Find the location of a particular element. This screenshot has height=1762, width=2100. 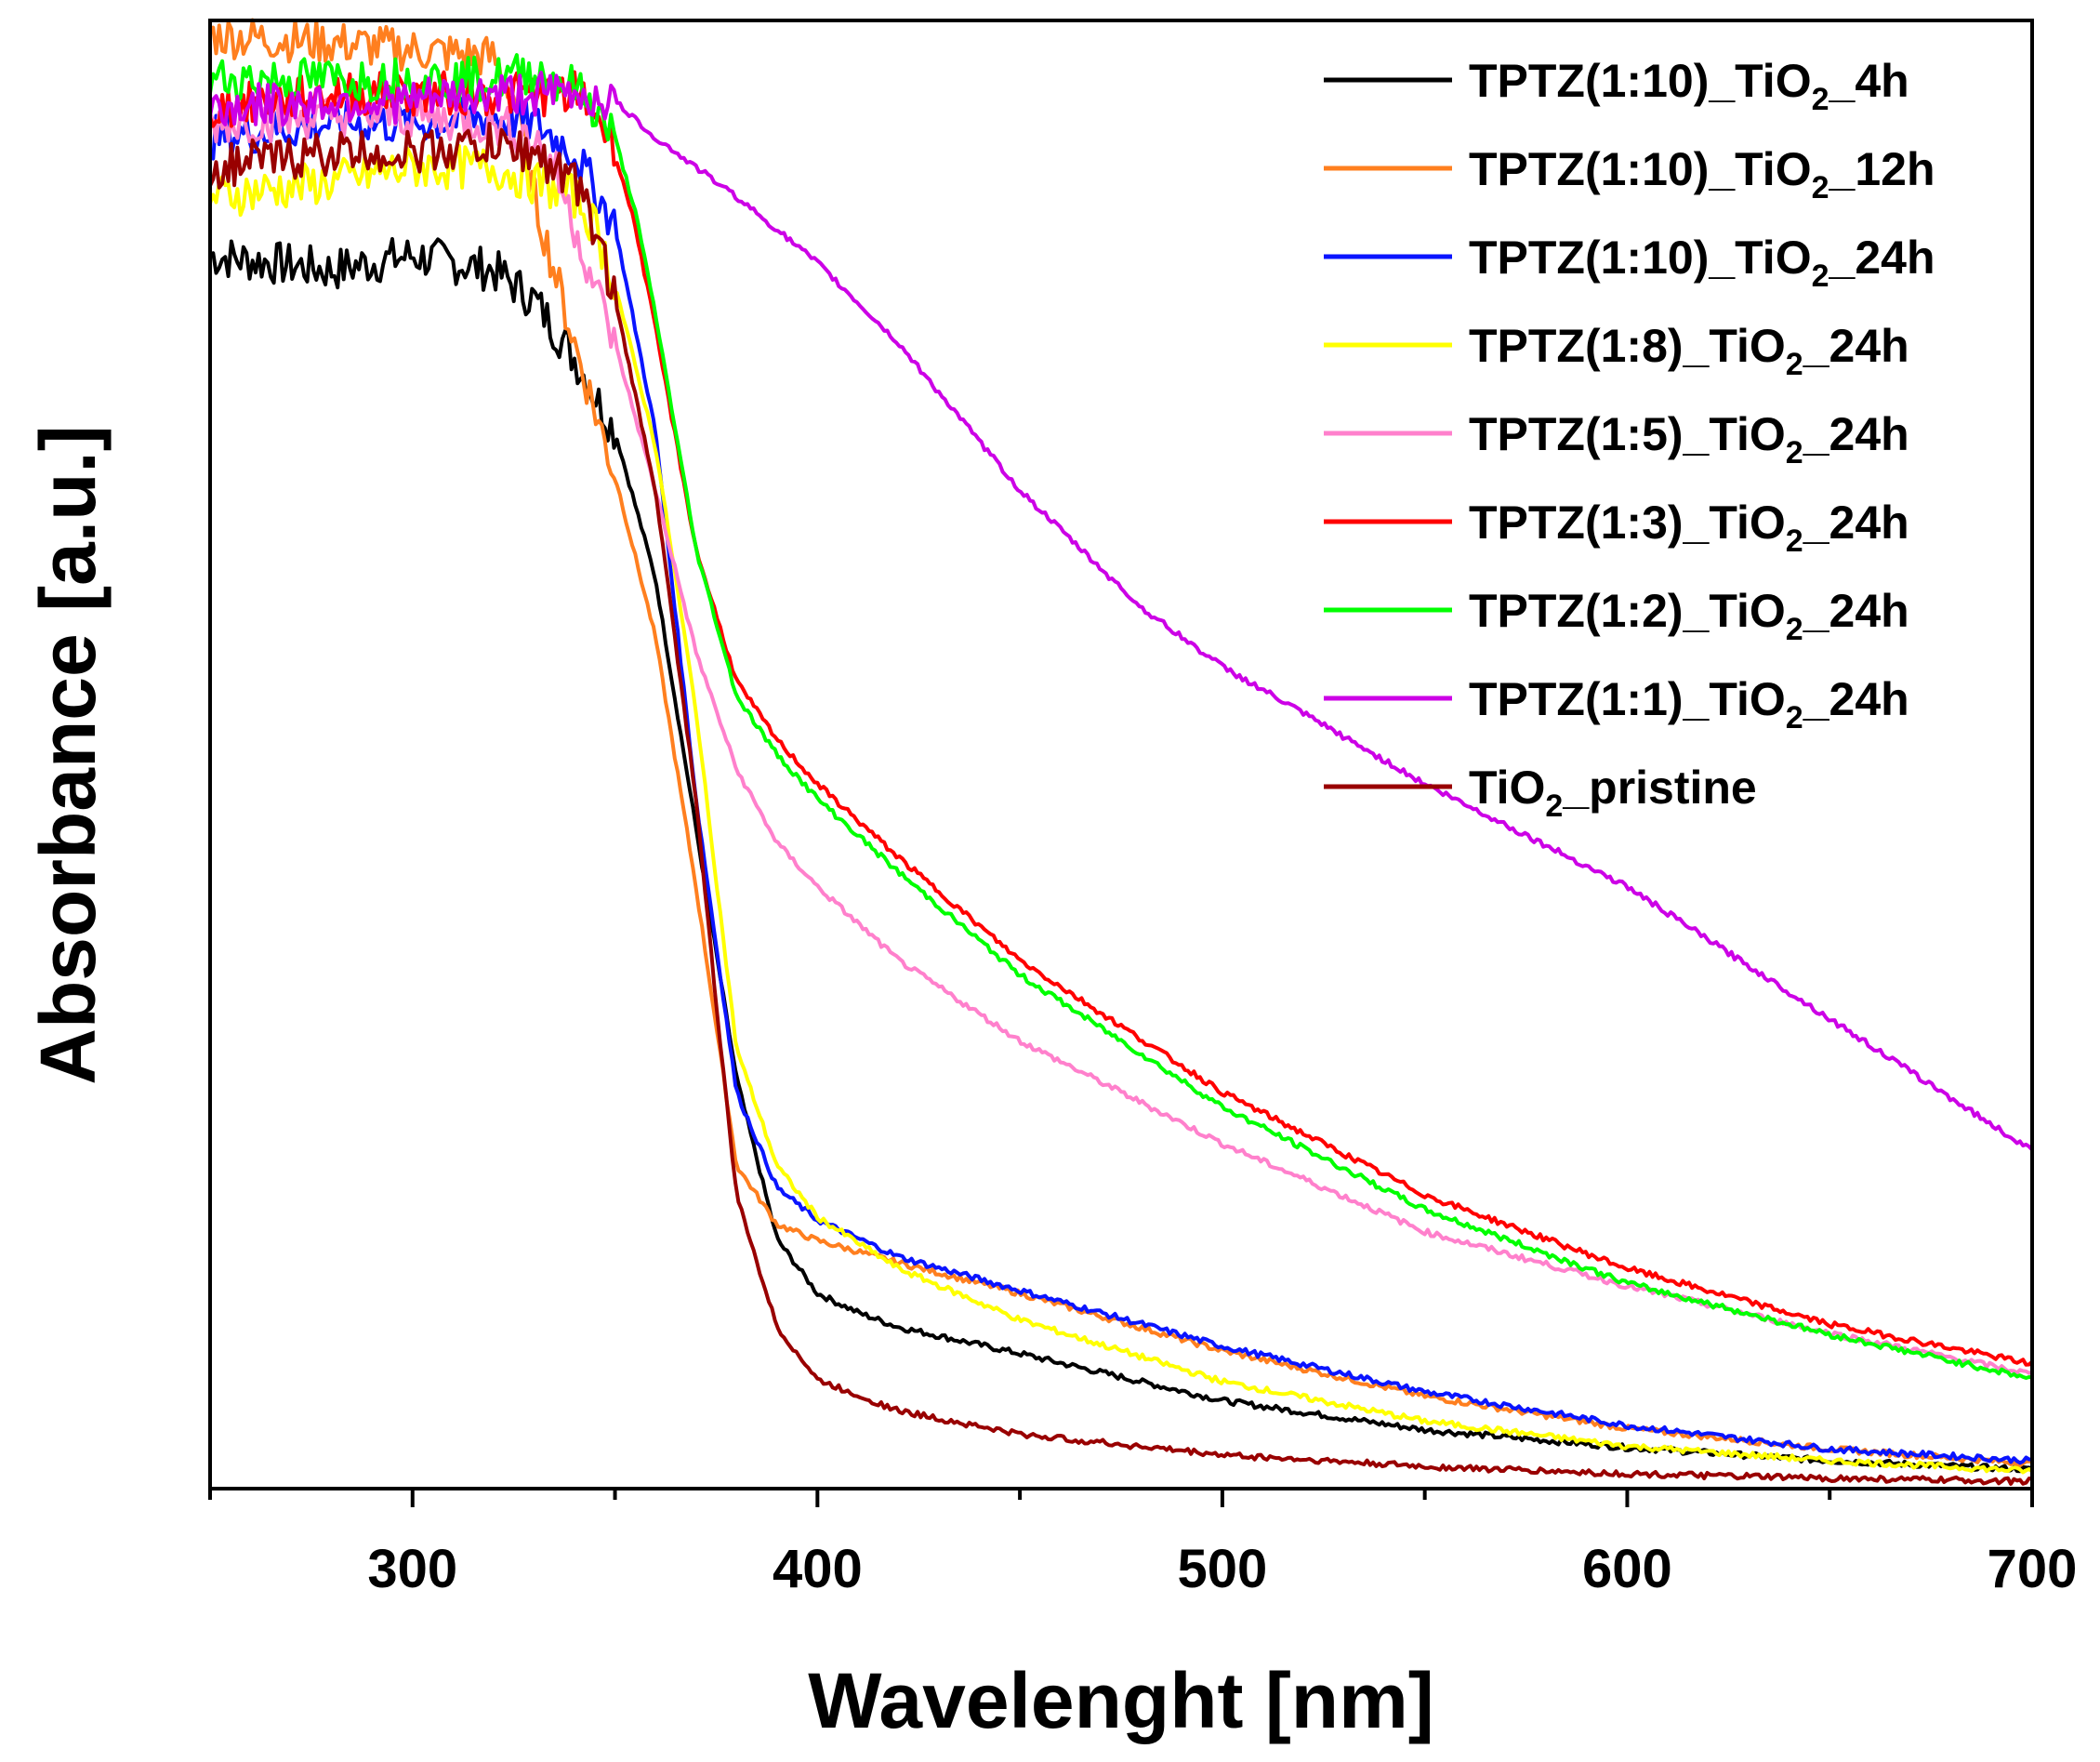

legend-item: TiO2_pristine is located at coordinates (1540, 793).